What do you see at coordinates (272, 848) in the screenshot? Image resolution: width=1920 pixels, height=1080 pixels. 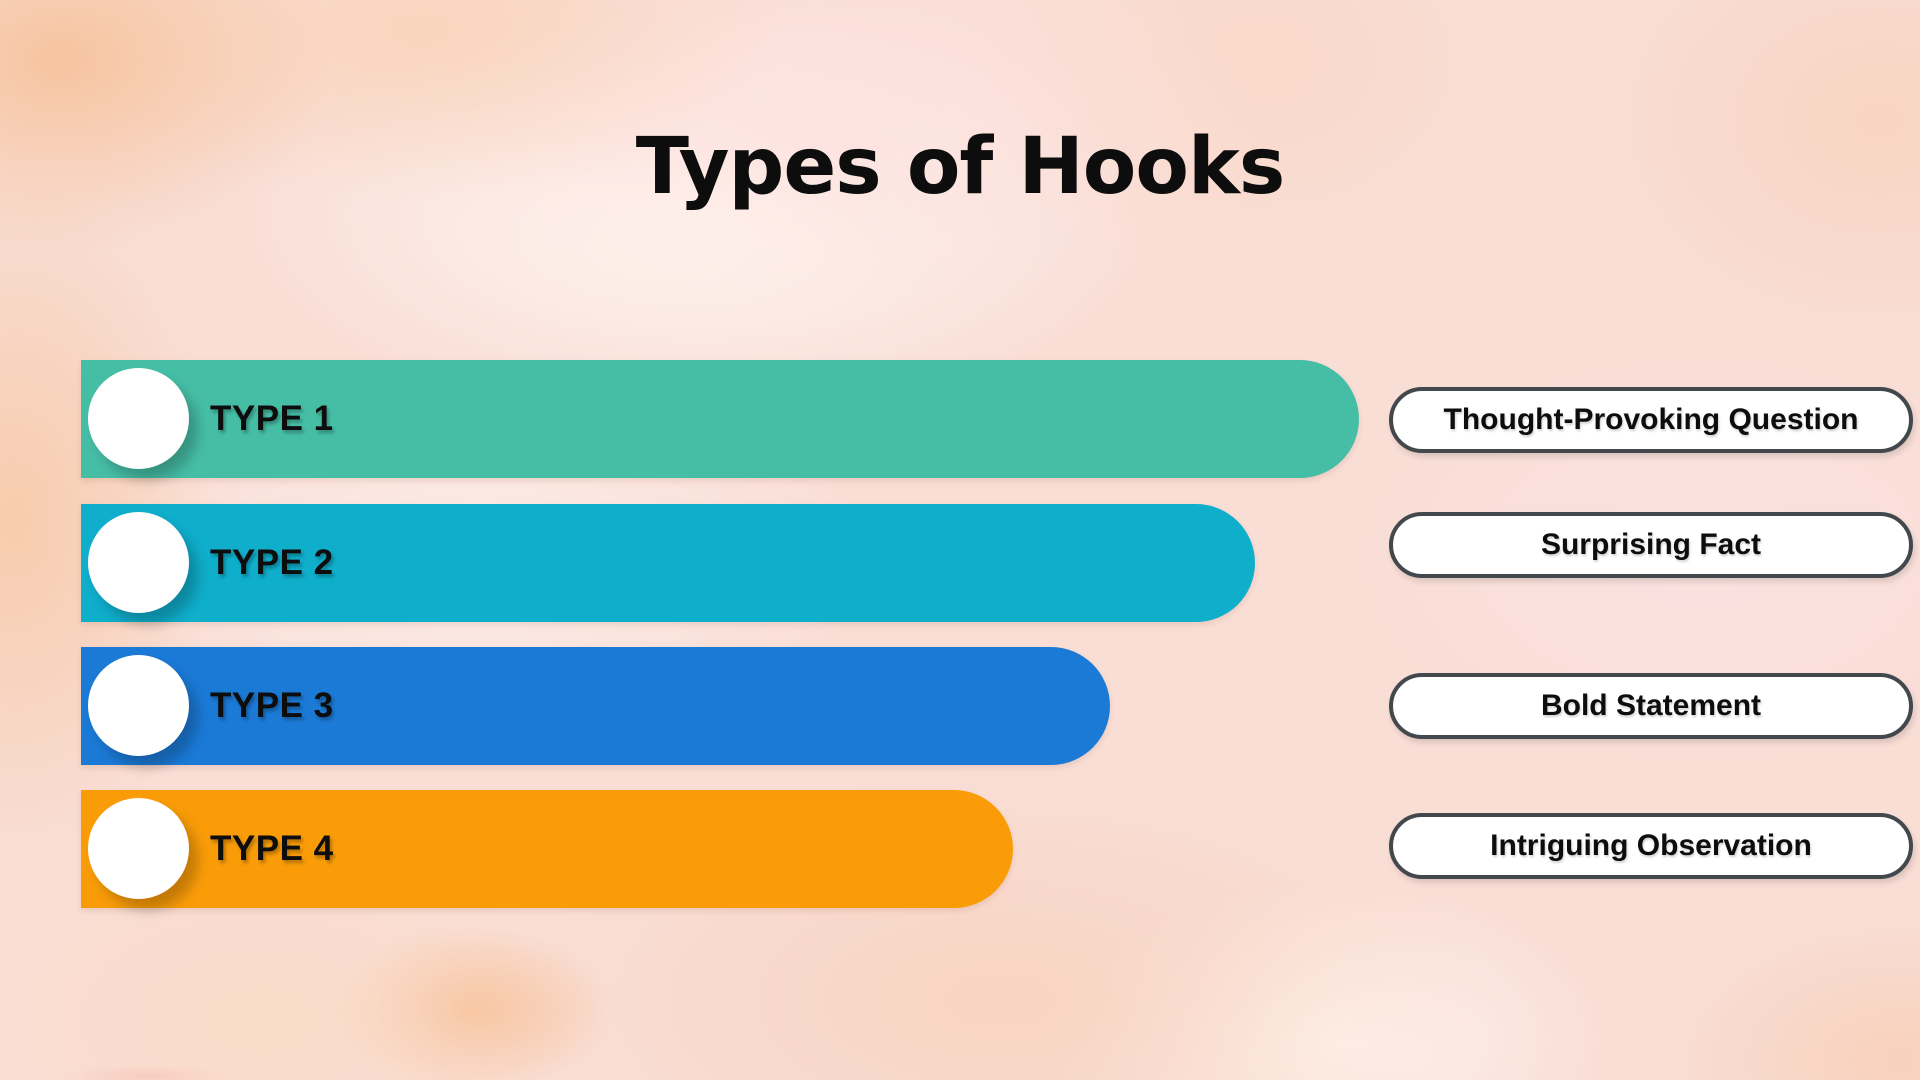 I see `type-label: TYPE 4` at bounding box center [272, 848].